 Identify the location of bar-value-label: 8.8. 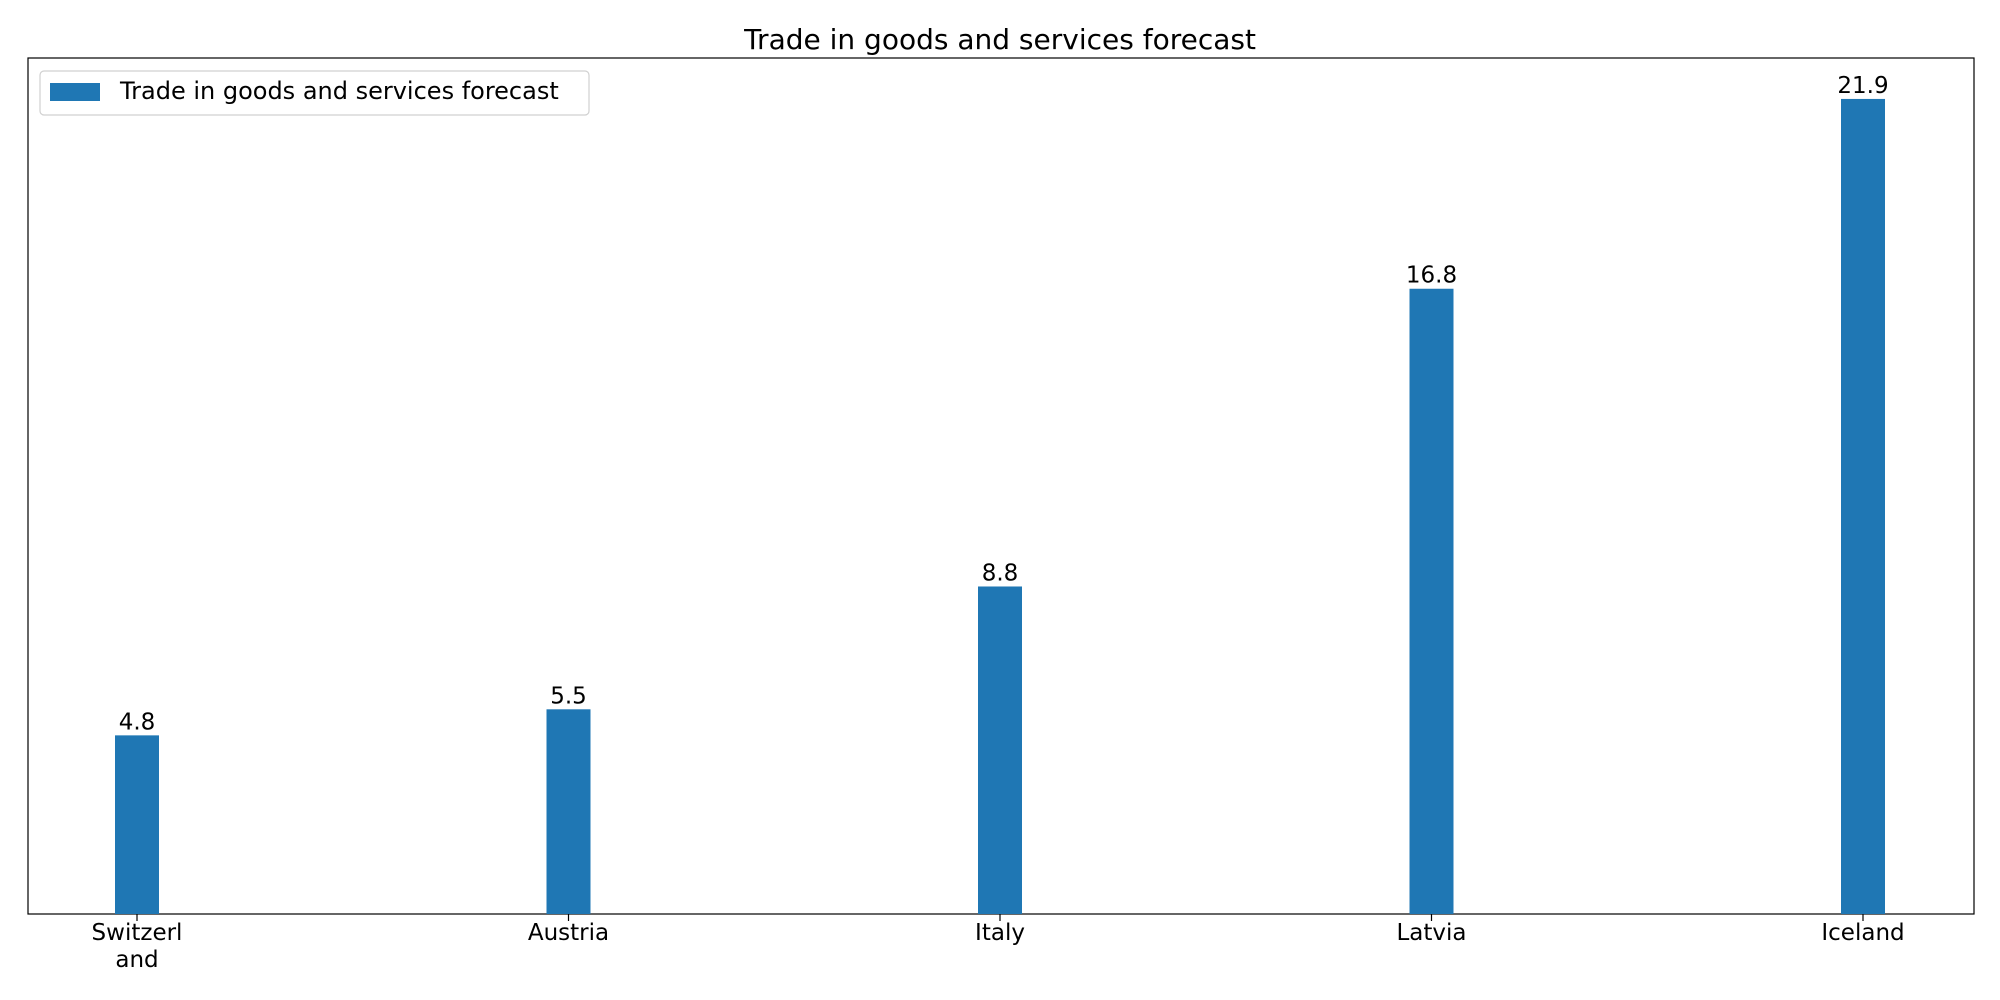
(1000, 573).